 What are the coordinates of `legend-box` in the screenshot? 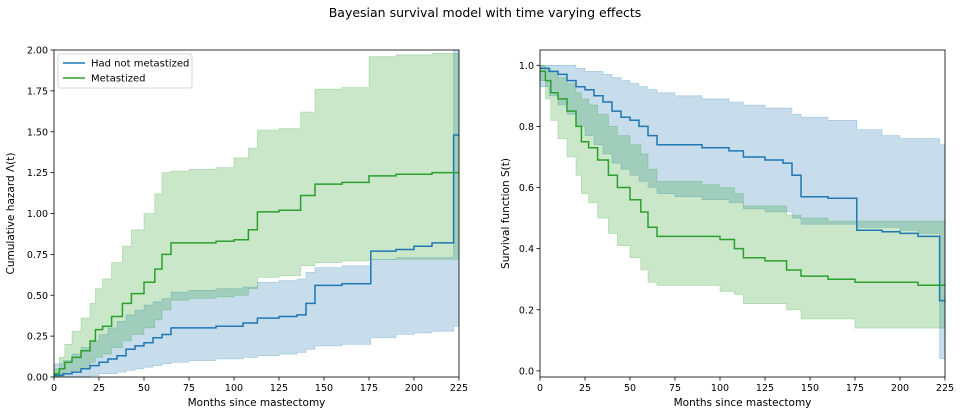 It's located at (125, 71).